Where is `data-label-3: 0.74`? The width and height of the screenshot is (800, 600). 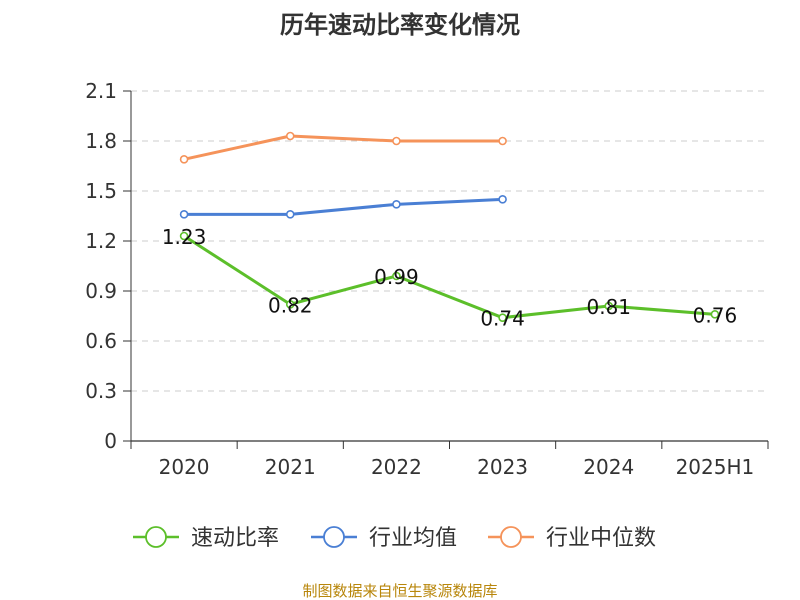
data-label-3: 0.74 is located at coordinates (502, 319).